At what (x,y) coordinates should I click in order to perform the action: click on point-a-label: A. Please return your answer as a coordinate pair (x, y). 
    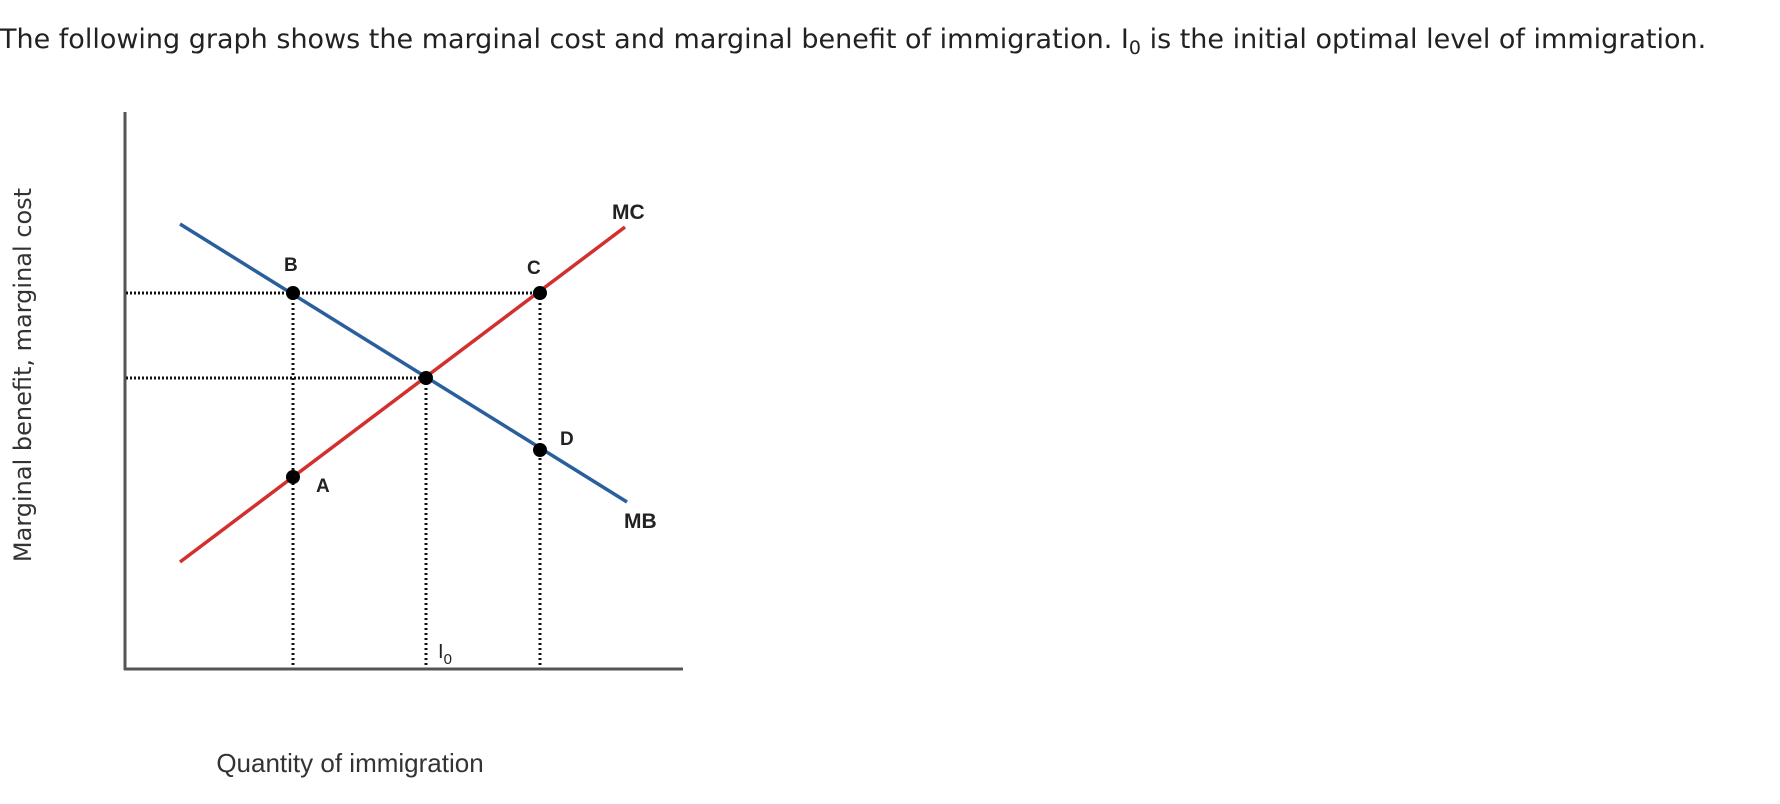
    Looking at the image, I should click on (323, 486).